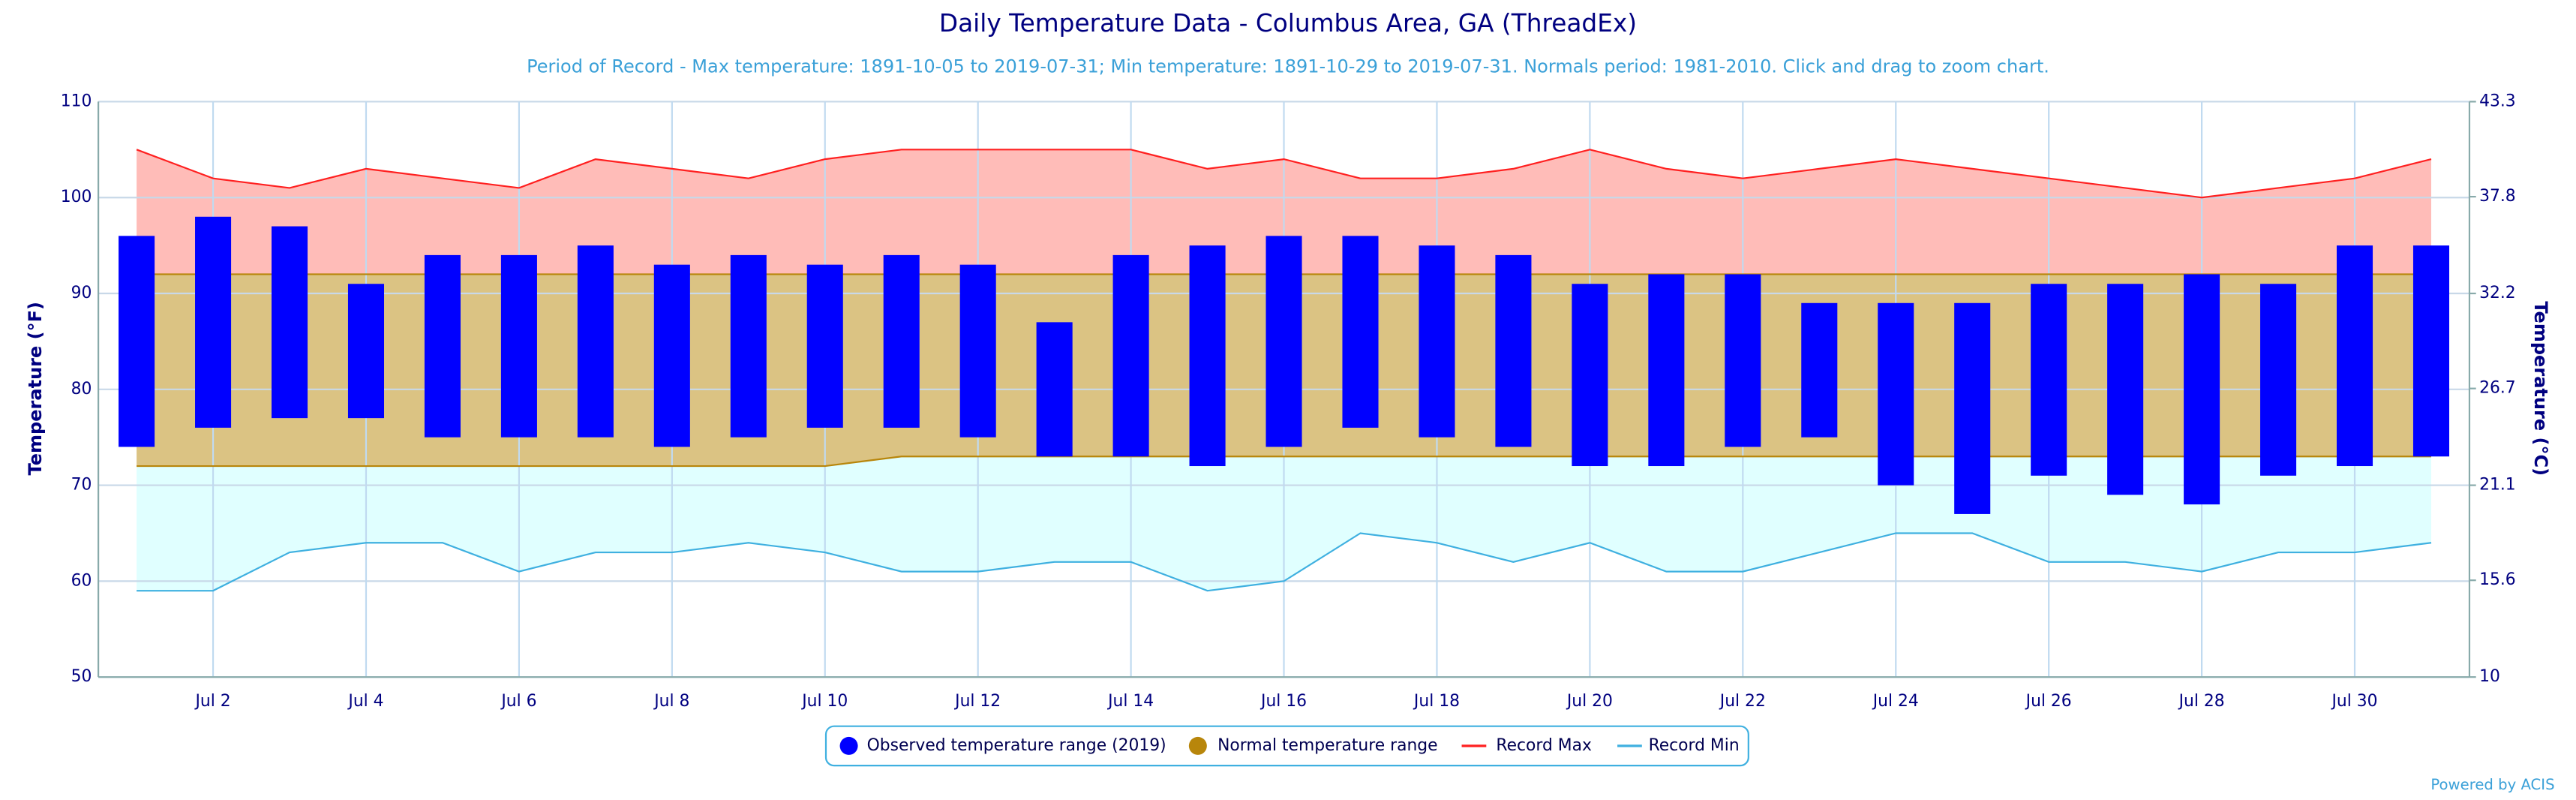  What do you see at coordinates (977, 701) in the screenshot?
I see `x-tick-label: Jul 12` at bounding box center [977, 701].